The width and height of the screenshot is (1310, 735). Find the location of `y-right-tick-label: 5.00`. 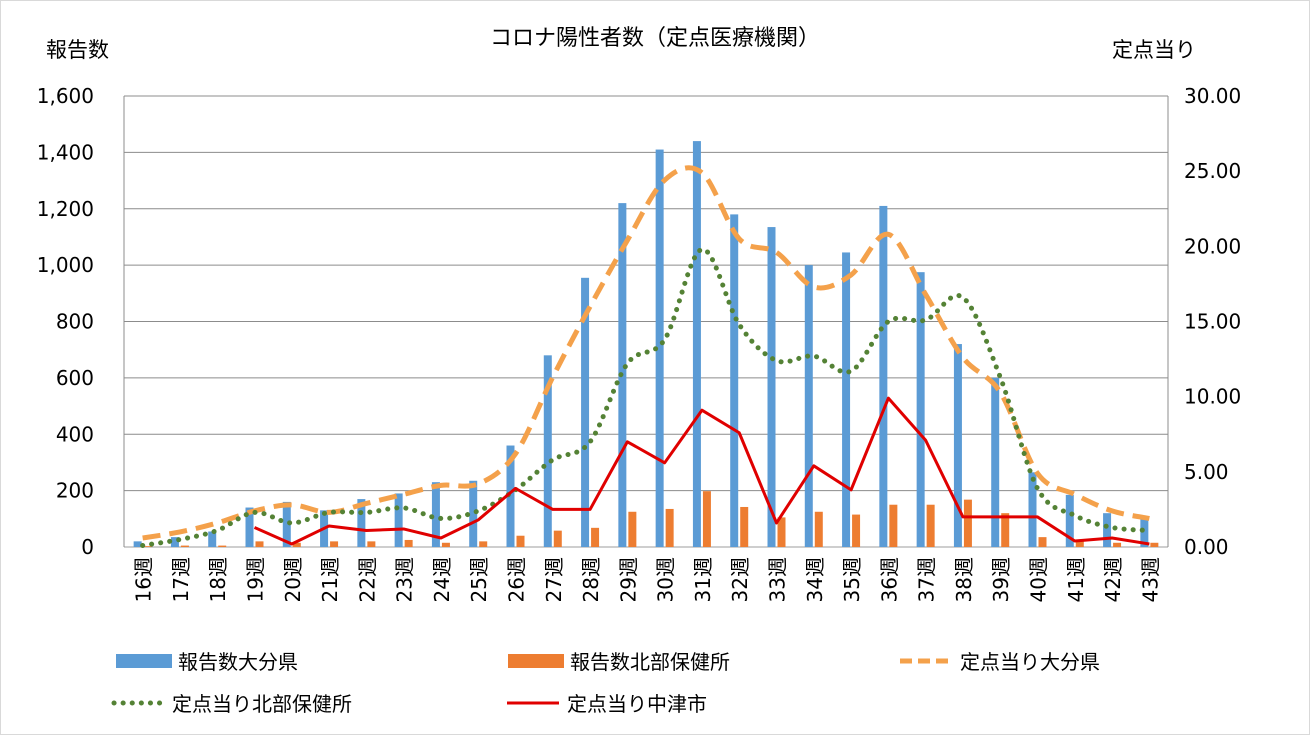

y-right-tick-label: 5.00 is located at coordinates (1206, 472).